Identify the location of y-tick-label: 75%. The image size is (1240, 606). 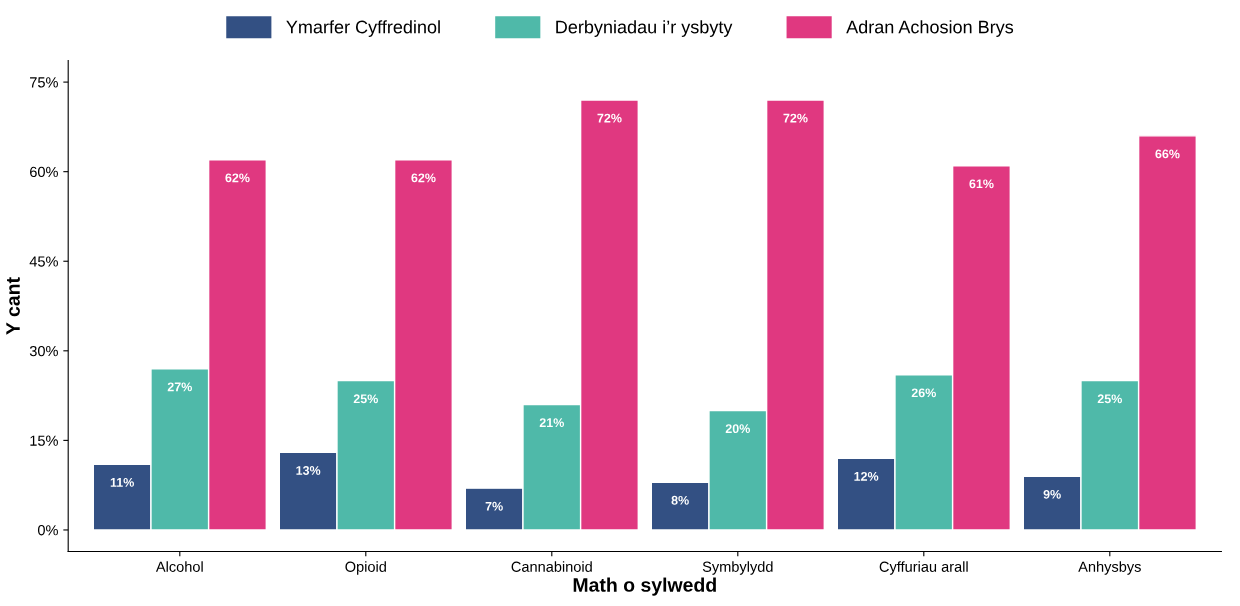
(44, 82).